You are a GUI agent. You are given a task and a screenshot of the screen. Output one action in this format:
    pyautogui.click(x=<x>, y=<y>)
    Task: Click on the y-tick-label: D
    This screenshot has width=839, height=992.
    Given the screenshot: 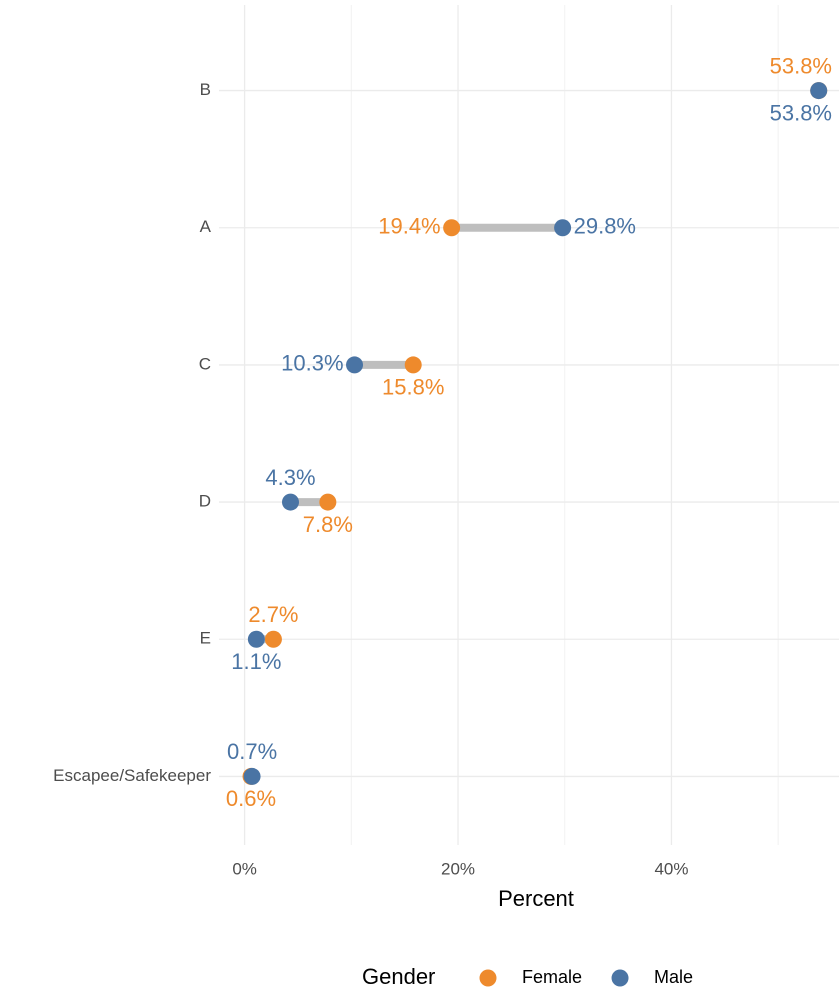 What is the action you would take?
    pyautogui.click(x=205, y=501)
    